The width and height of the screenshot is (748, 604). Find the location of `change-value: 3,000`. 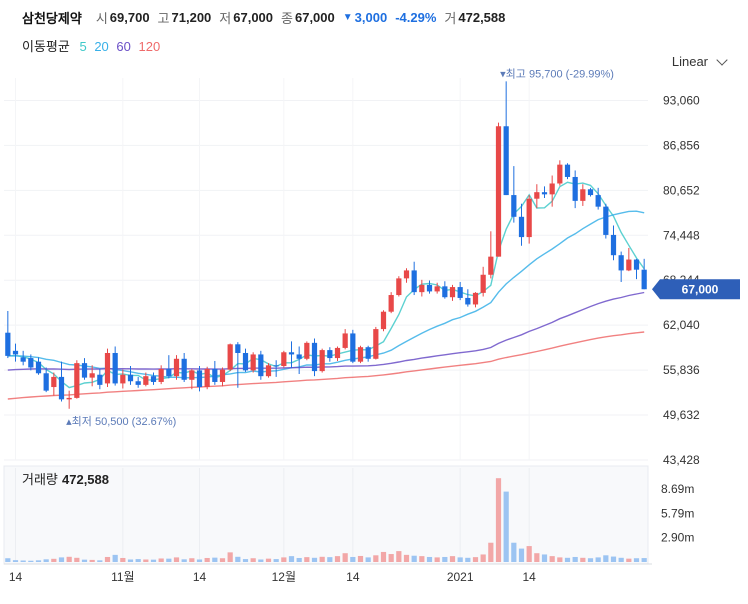

change-value: 3,000 is located at coordinates (371, 17).